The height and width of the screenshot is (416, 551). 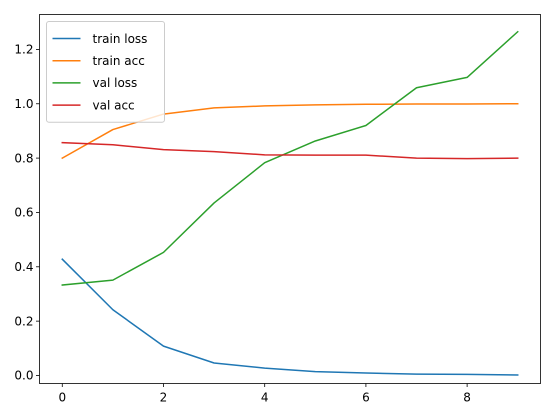 What do you see at coordinates (290, 150) in the screenshot?
I see `series-line-val-acc` at bounding box center [290, 150].